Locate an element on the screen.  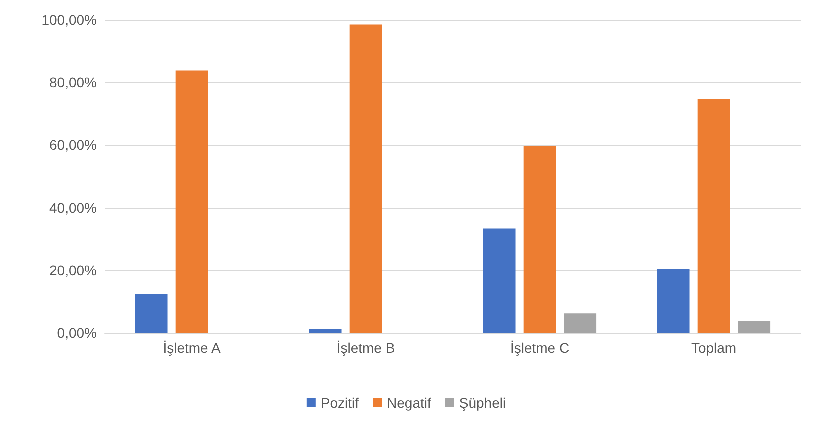
y-tick-label: 80,00% is located at coordinates (73, 82).